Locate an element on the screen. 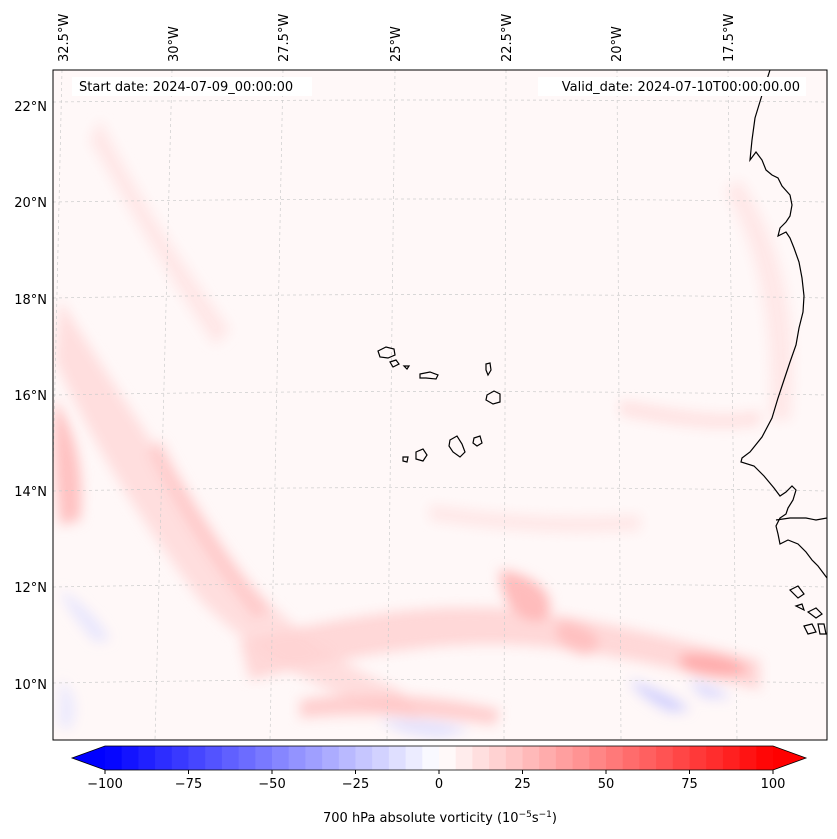 This screenshot has width=837, height=839. island-sao-vicente is located at coordinates (394, 363).